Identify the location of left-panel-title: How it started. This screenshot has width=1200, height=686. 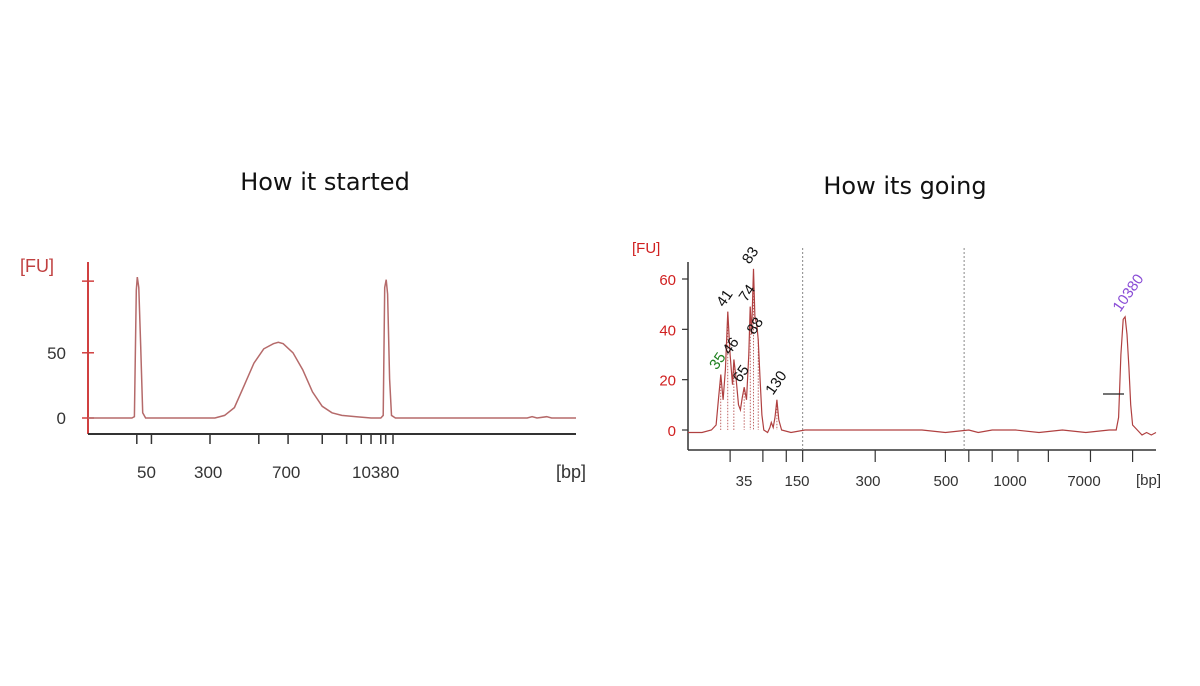
(325, 182).